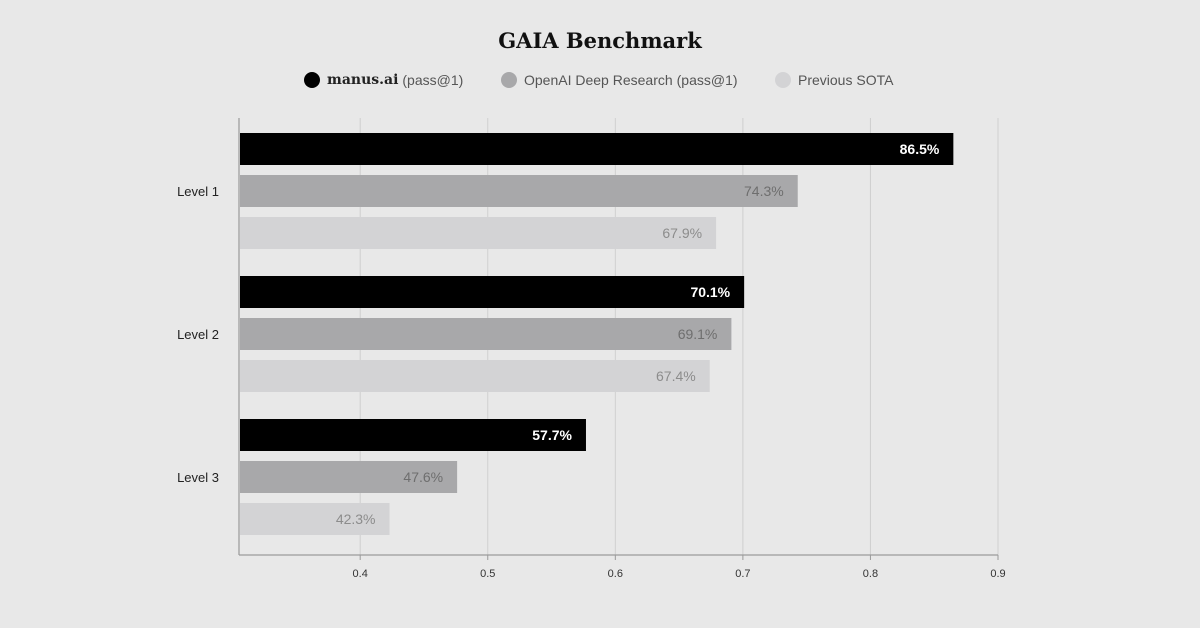 The image size is (1200, 628). What do you see at coordinates (615, 574) in the screenshot?
I see `x-tick-label: 0.6` at bounding box center [615, 574].